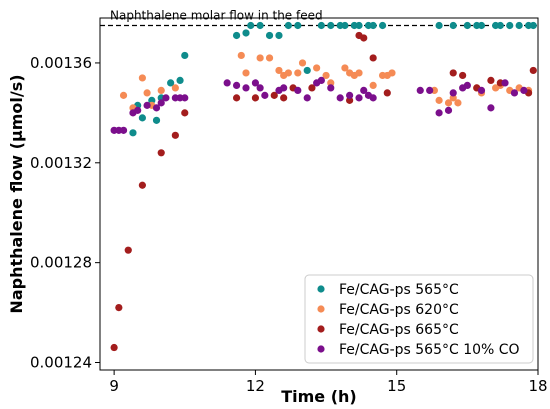 This screenshot has width=550, height=409. What do you see at coordinates (399, 290) in the screenshot?
I see `legend-label: Fe/CAG-ps 565°C` at bounding box center [399, 290].